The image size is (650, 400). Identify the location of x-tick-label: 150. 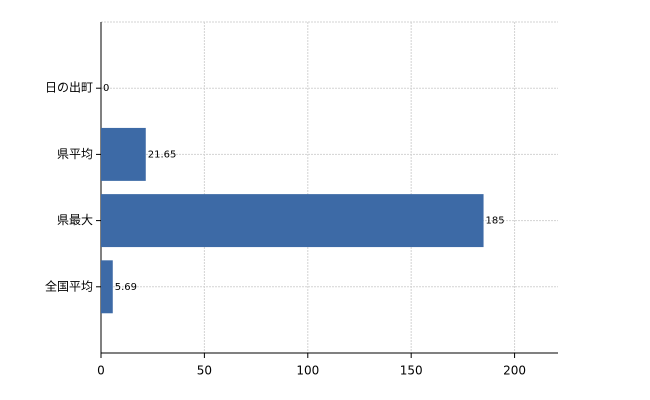
(411, 371).